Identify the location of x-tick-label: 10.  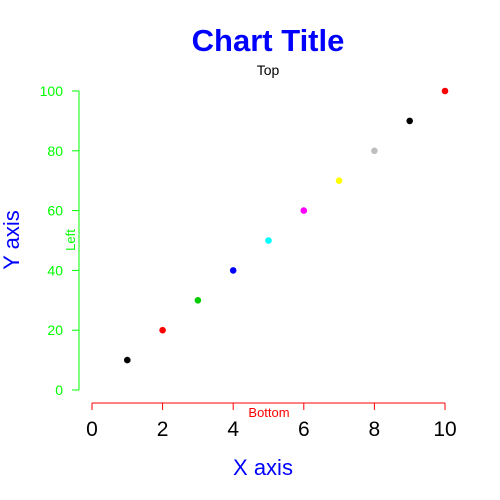
(444, 429).